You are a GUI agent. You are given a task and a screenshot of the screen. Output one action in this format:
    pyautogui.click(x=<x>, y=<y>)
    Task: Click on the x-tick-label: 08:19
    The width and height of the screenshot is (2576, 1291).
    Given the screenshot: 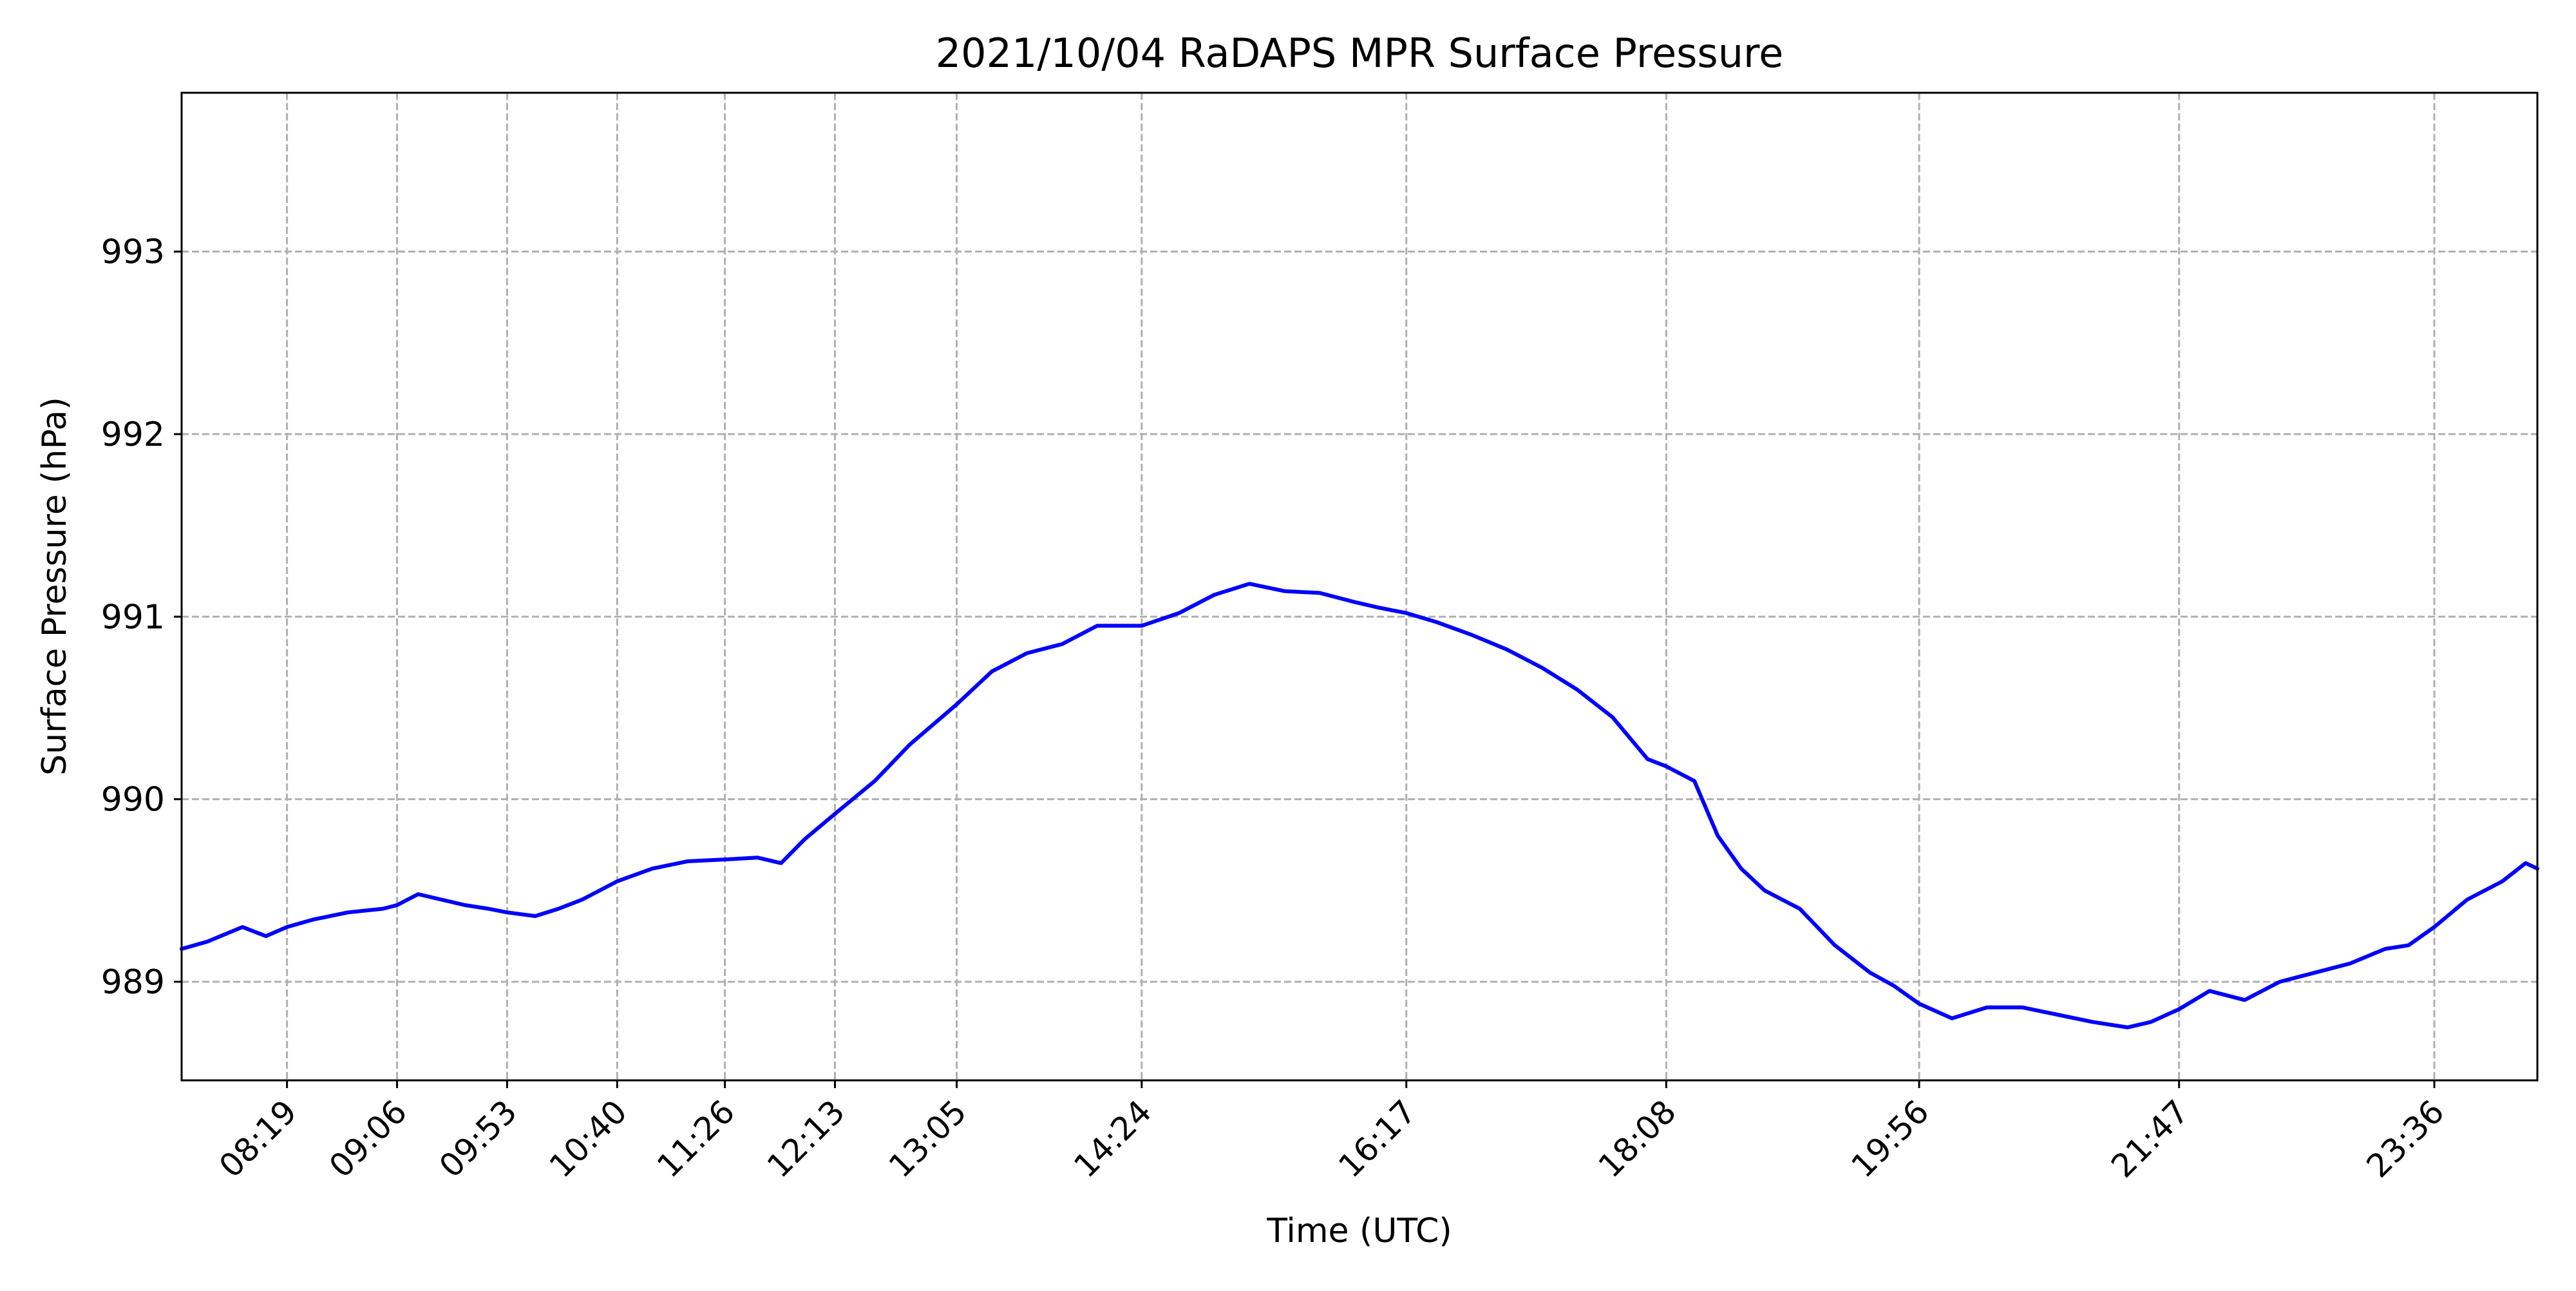 What is the action you would take?
    pyautogui.click(x=258, y=1139)
    